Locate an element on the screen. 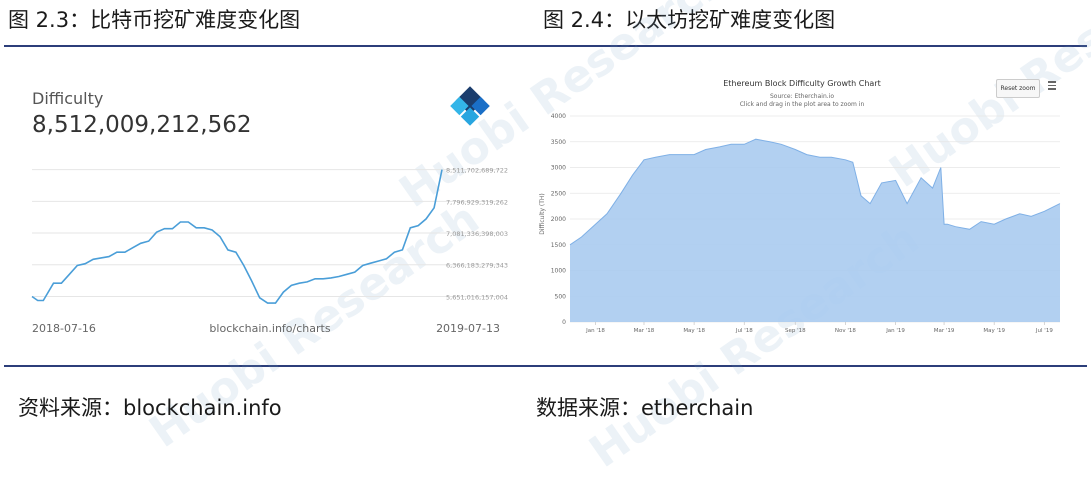 This screenshot has height=478, width=1091. ethereum-x-tick-label: Mar '19 is located at coordinates (944, 331).